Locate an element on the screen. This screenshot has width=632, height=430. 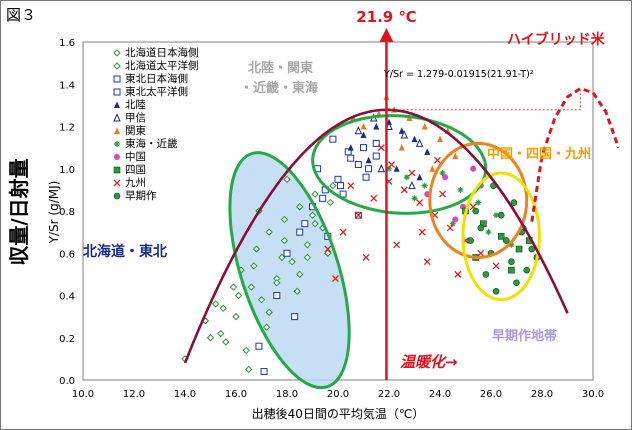
legend-label: 東北太平洋側 is located at coordinates (156, 91).